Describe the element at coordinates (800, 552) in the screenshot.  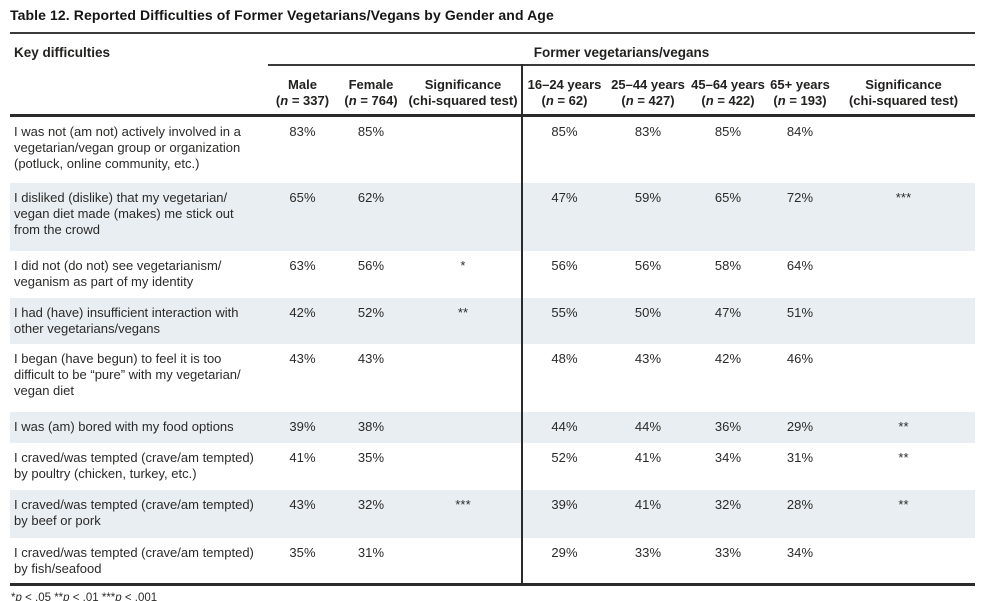
I see `age-65-plus-value-cell: 34%` at that location.